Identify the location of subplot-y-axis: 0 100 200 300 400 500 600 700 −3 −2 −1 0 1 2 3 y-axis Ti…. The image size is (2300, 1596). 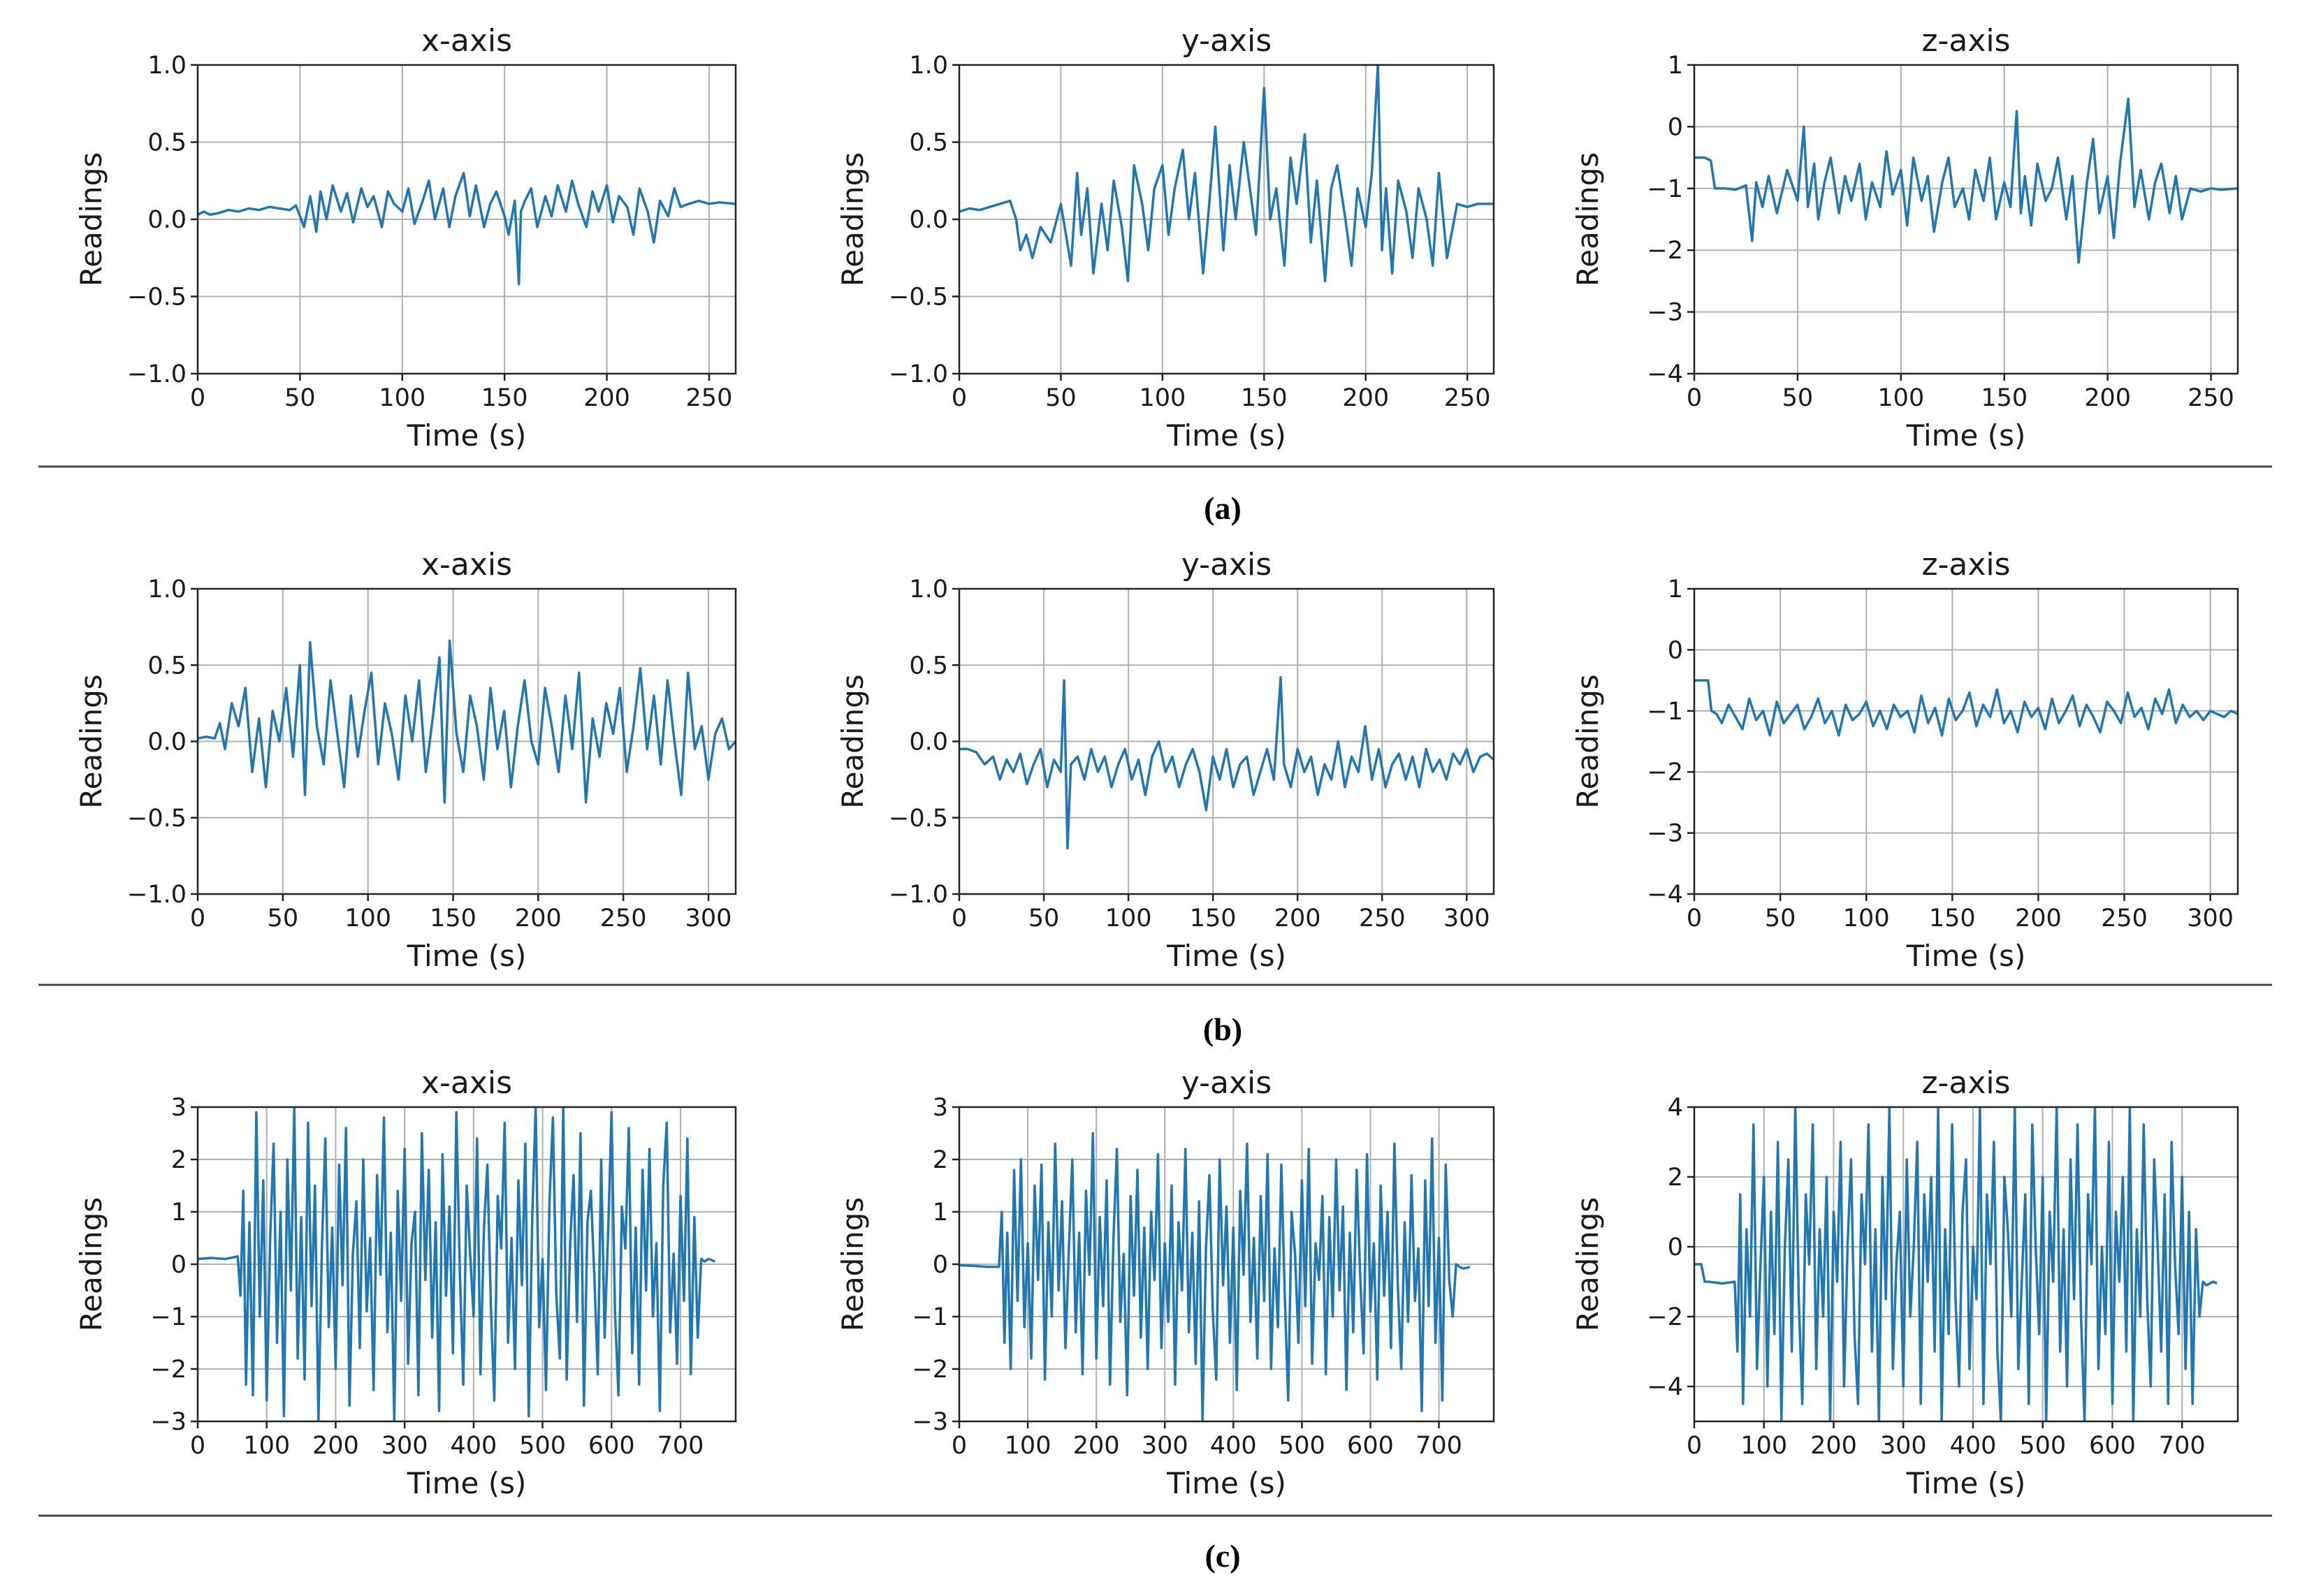
(1165, 1282).